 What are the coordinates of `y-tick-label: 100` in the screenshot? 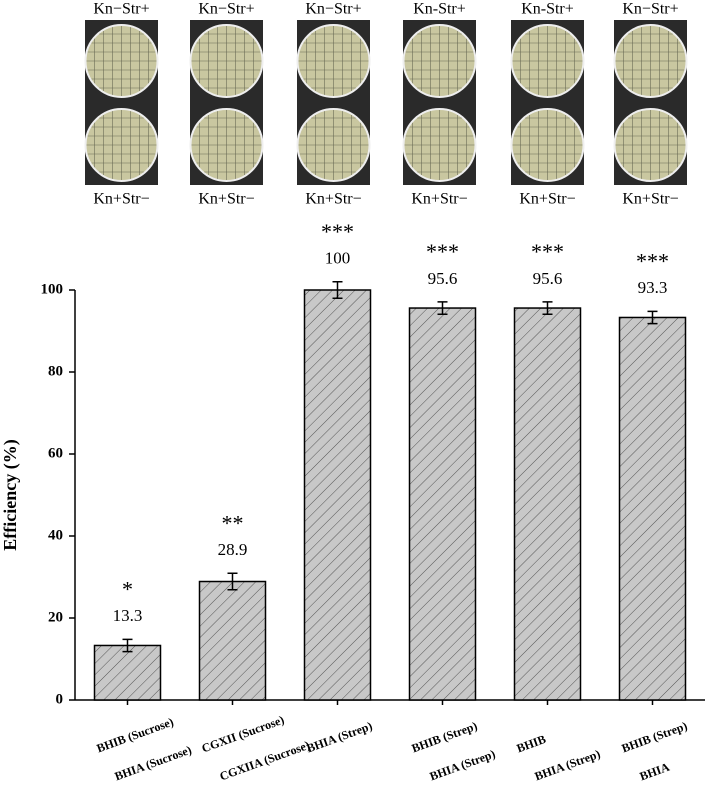 It's located at (52, 289).